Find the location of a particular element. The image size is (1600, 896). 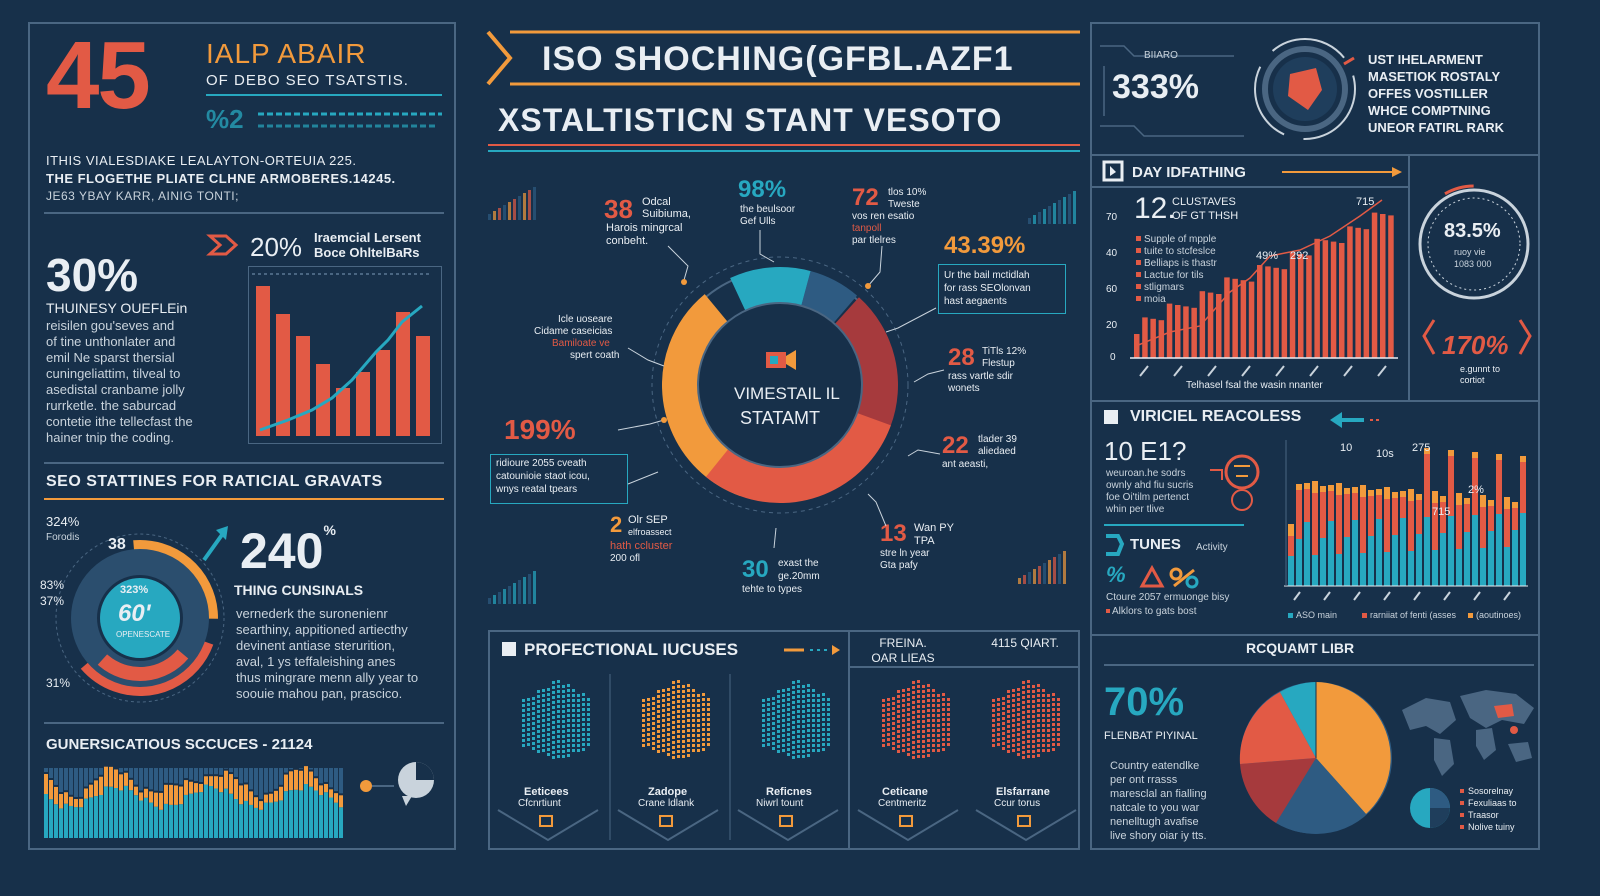

callout-4339-num: 43.39% is located at coordinates (985, 245).